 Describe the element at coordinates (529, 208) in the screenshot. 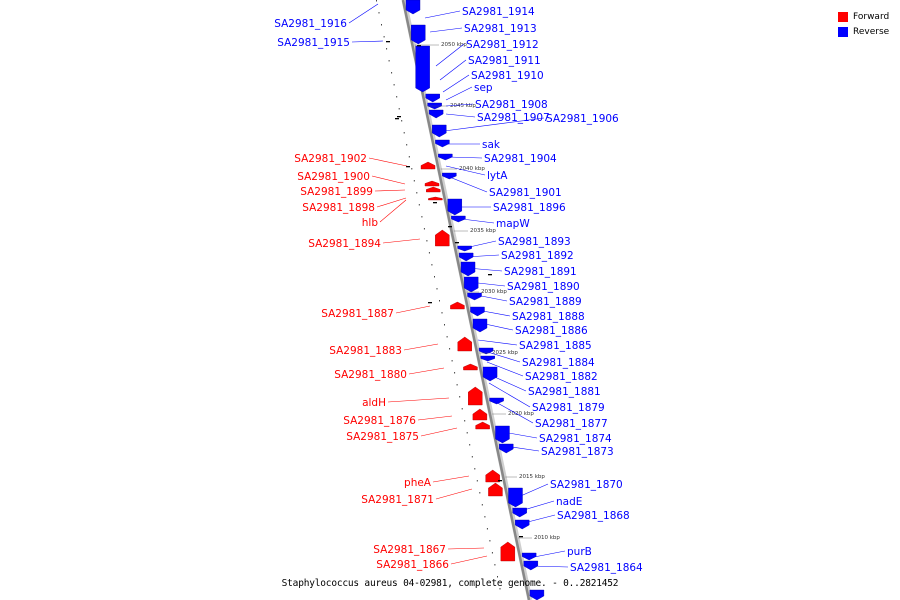

I see `reverse-gene-label: SA2981_1896` at that location.